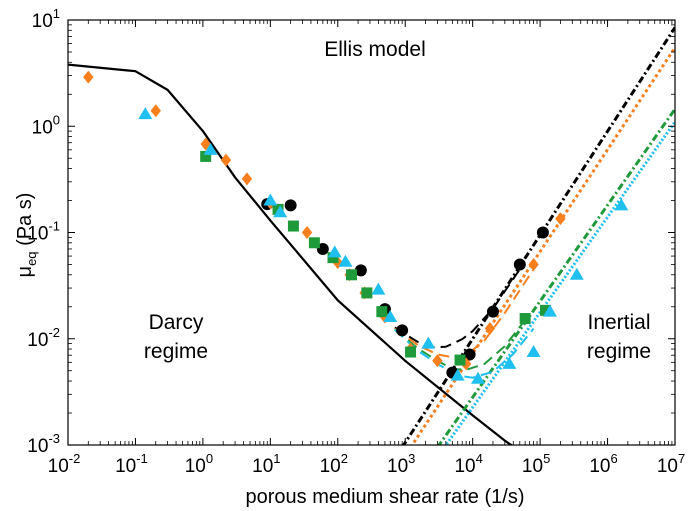  I want to click on x-tick-exponent: 0, so click(209, 458).